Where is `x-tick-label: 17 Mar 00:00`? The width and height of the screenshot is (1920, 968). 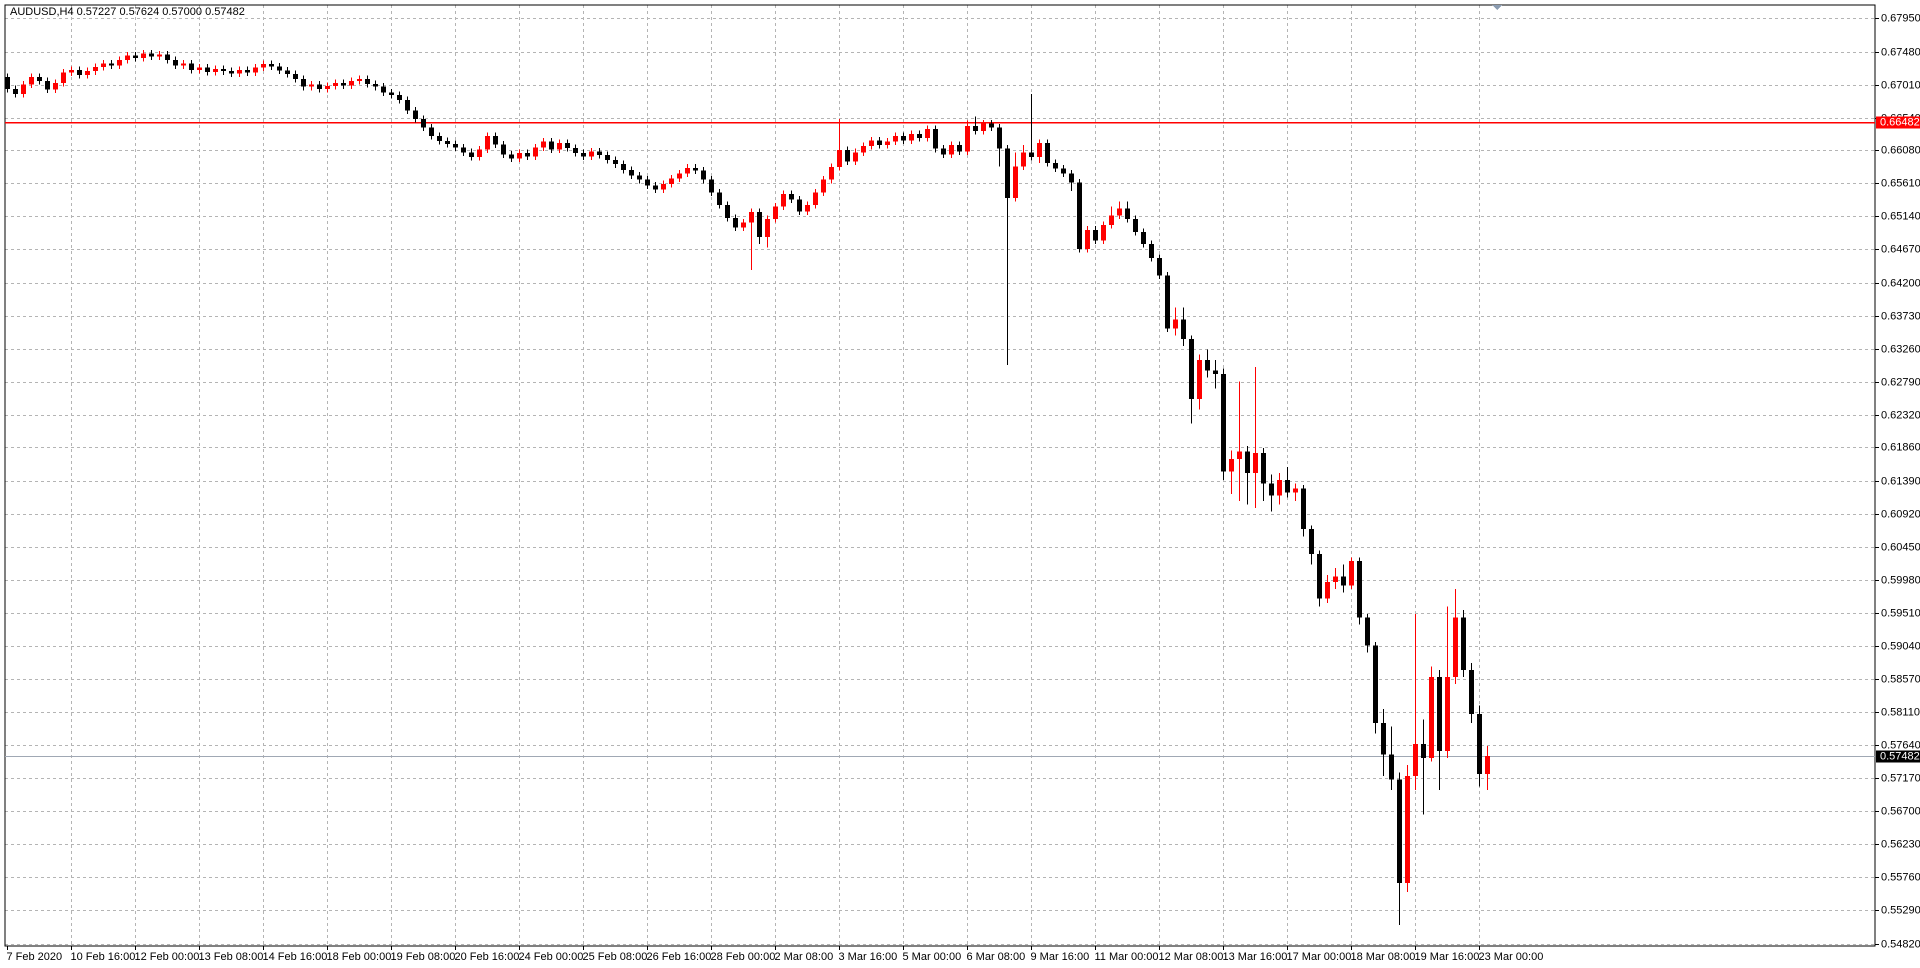 x-tick-label: 17 Mar 00:00 is located at coordinates (1319, 957).